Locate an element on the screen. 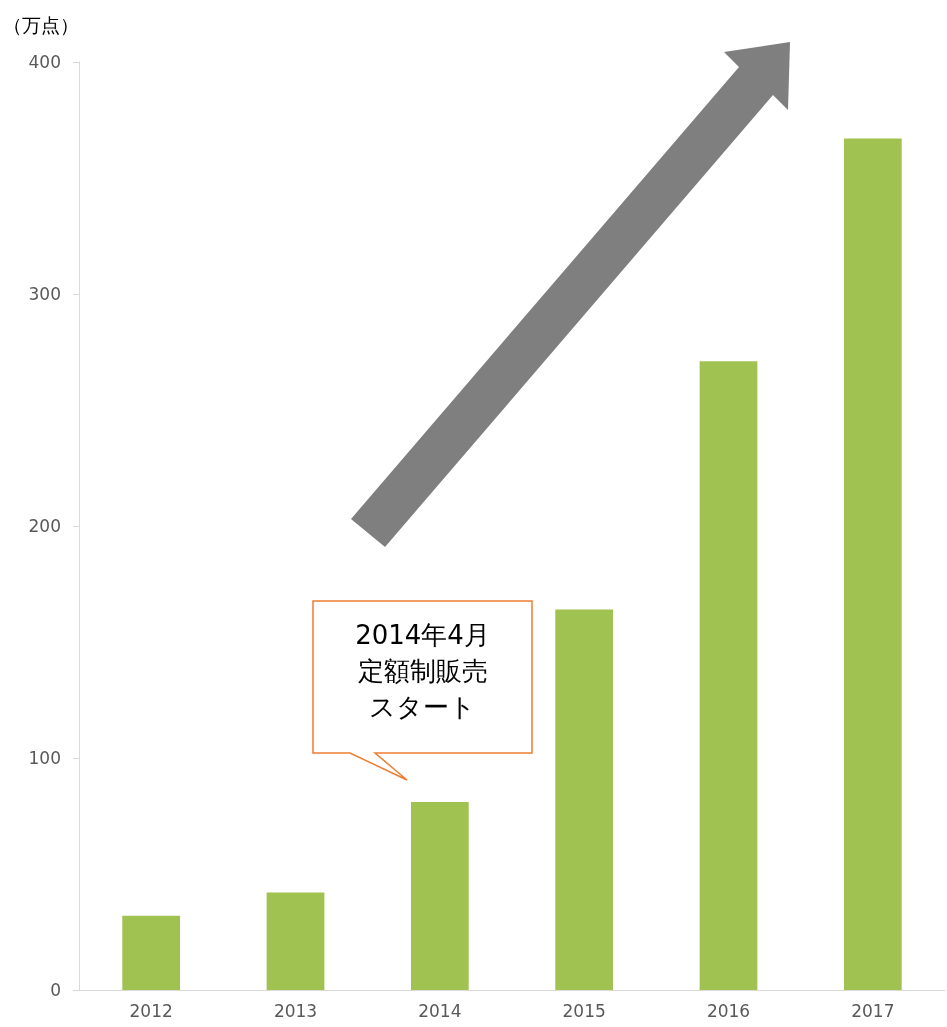 This screenshot has width=947, height=1027. y-axis-title: （万点） is located at coordinates (41, 24).